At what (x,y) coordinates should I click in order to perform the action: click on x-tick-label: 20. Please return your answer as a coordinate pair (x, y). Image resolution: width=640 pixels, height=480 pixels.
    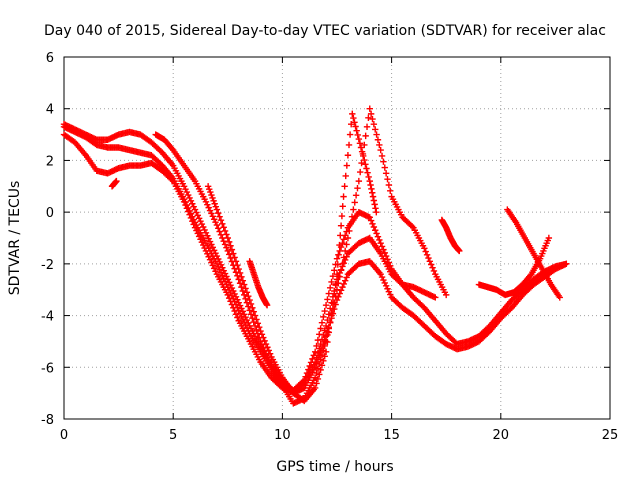
    Looking at the image, I should click on (501, 435).